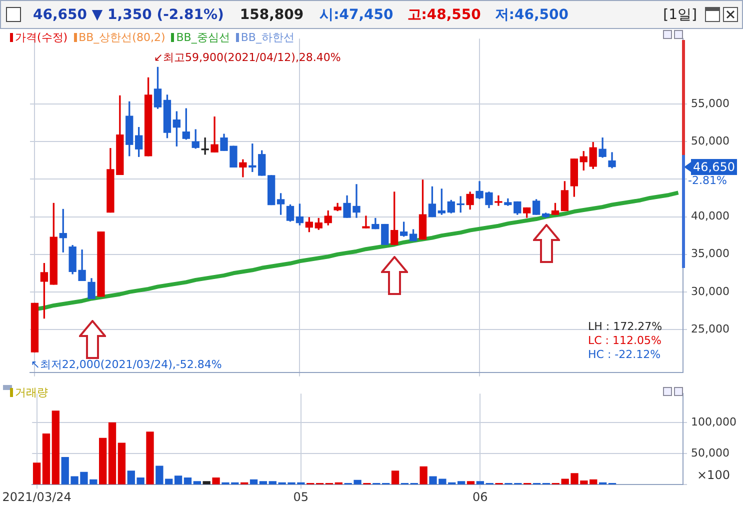  Describe the element at coordinates (714, 166) in the screenshot. I see `text: 46,650` at that location.